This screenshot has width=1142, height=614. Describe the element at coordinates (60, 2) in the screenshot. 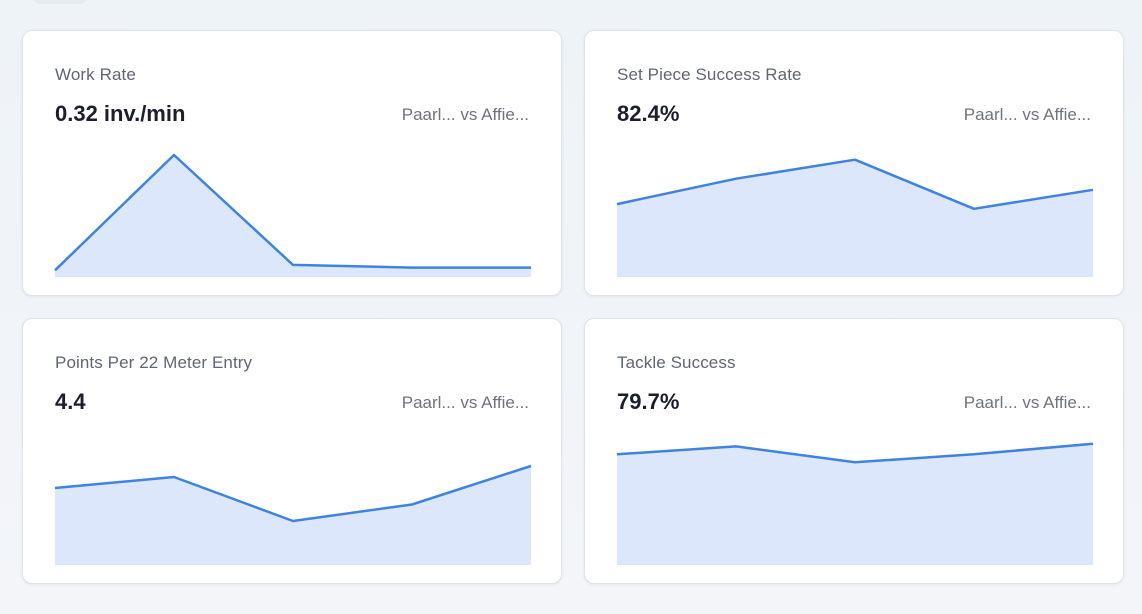

I see `top-overflow-element` at that location.